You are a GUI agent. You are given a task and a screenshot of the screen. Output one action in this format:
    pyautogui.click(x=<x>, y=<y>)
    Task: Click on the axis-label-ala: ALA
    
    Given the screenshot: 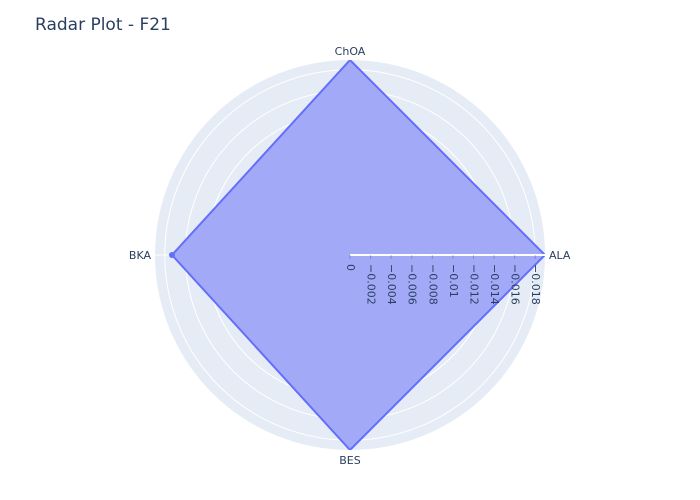 What is the action you would take?
    pyautogui.click(x=560, y=255)
    